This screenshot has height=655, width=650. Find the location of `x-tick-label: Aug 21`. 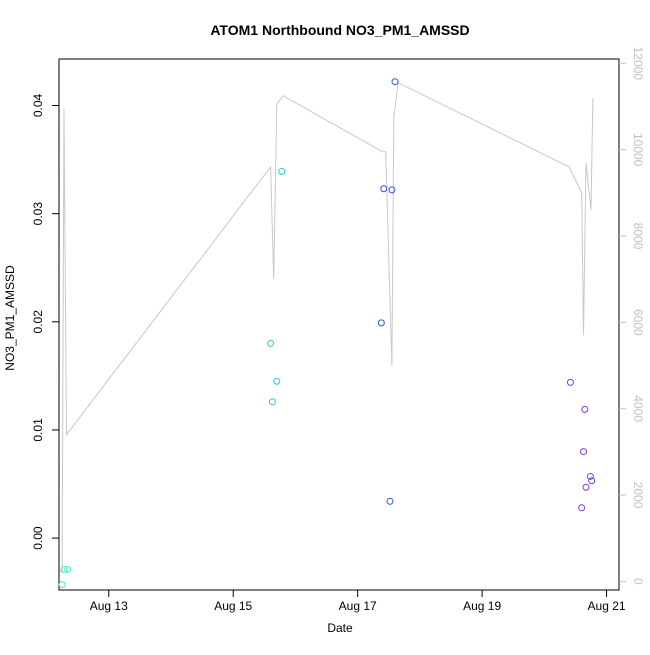

x-tick-label: Aug 21 is located at coordinates (607, 606).